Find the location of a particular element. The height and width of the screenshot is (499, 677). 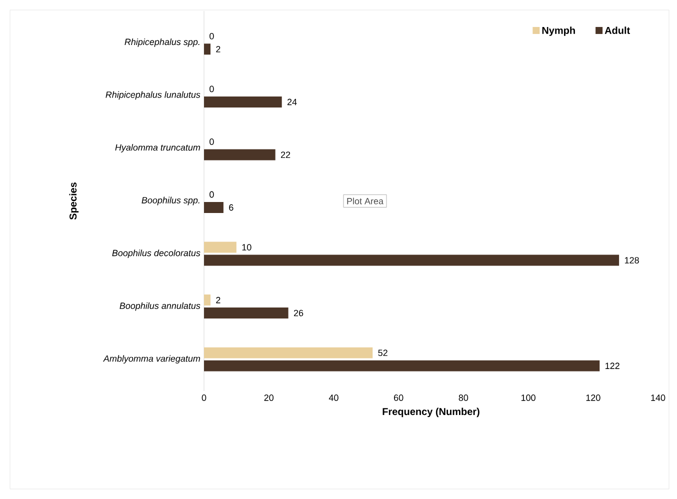

data-label: 10 is located at coordinates (247, 247).